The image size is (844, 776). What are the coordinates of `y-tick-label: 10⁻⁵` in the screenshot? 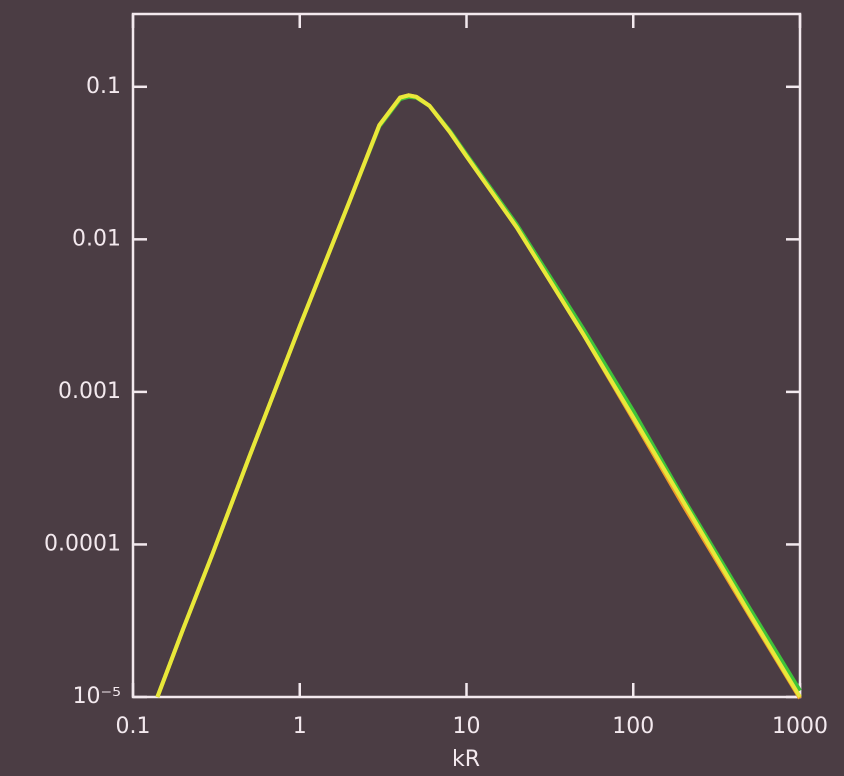 It's located at (97, 696).